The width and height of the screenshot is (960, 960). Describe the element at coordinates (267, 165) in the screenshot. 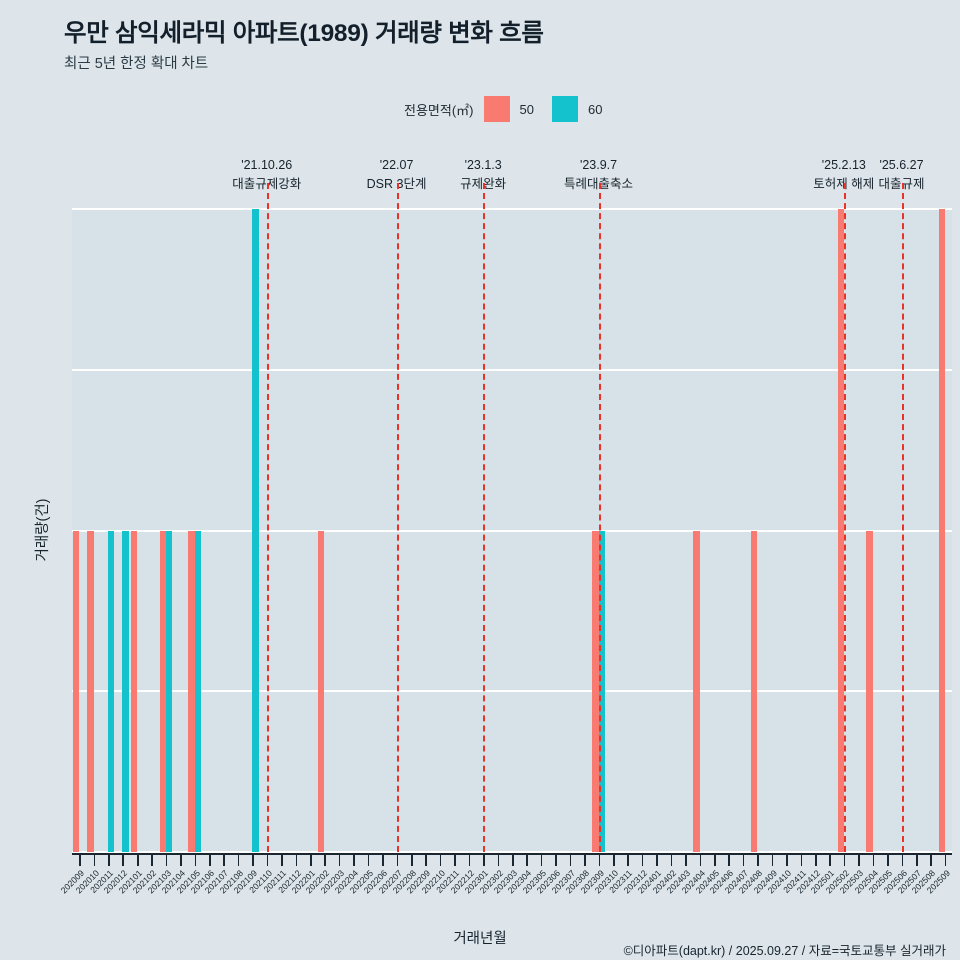

I see `annotation-date: '21.10.26` at that location.